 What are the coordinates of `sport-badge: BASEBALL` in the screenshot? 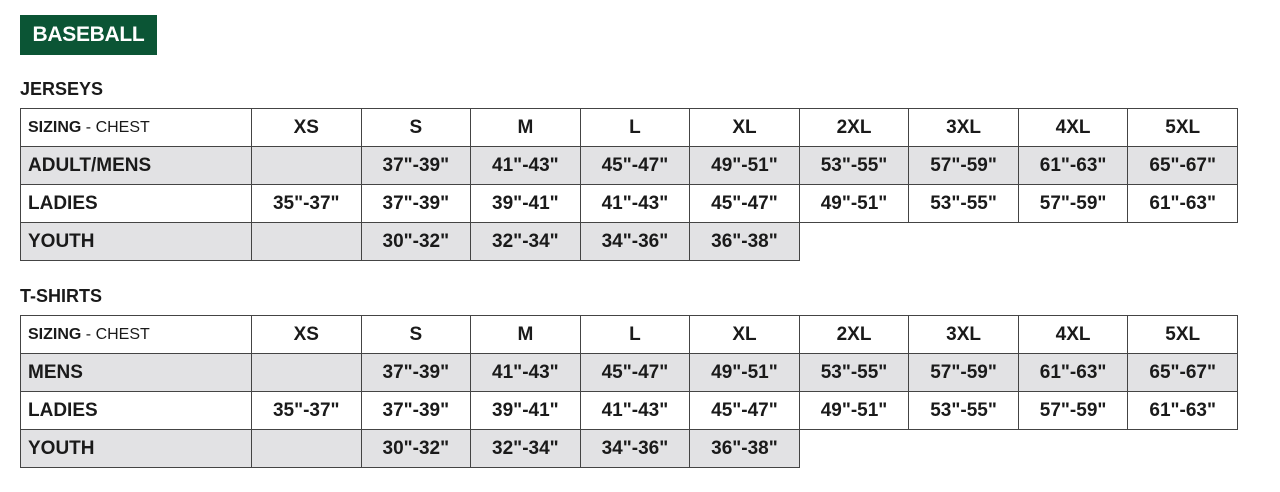 It's located at (88, 35).